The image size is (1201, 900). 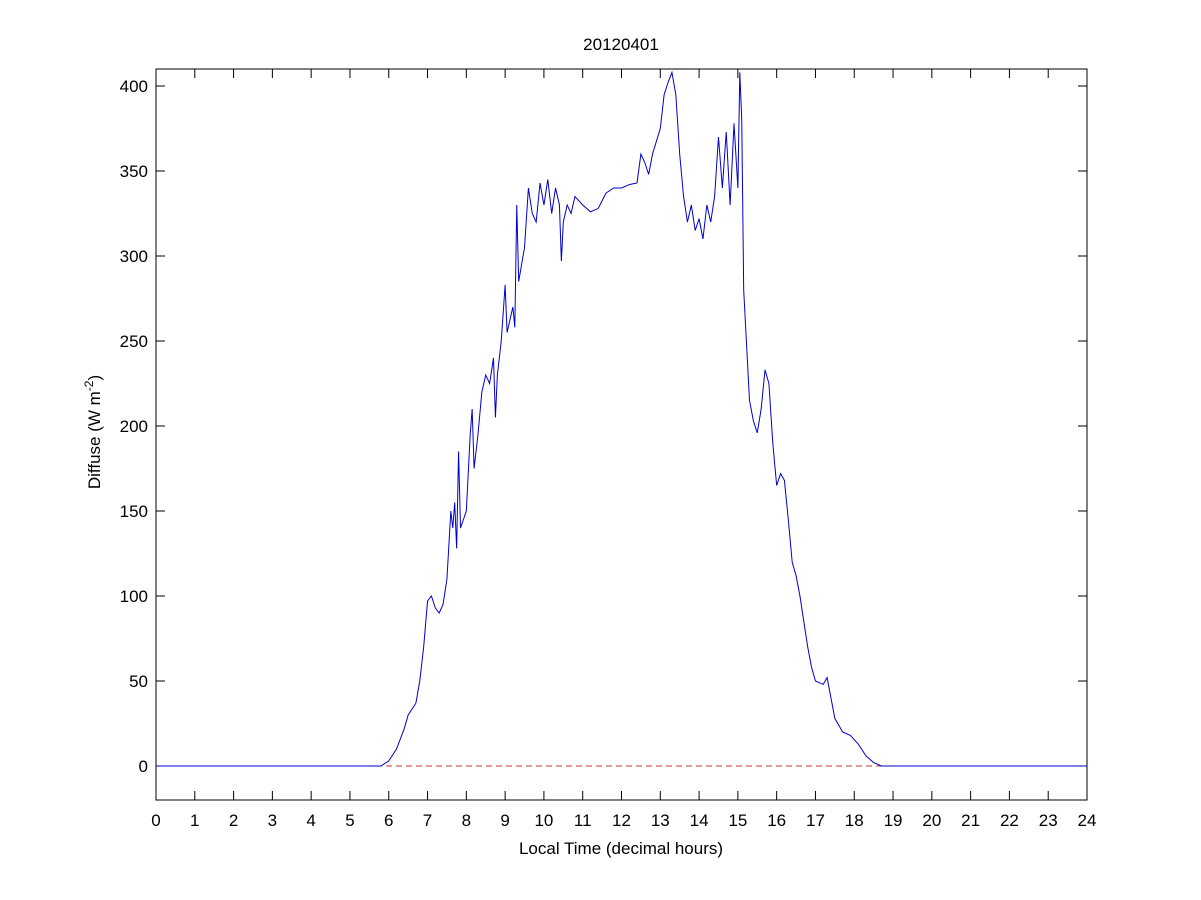 What do you see at coordinates (427, 820) in the screenshot?
I see `x-tick-label: 7` at bounding box center [427, 820].